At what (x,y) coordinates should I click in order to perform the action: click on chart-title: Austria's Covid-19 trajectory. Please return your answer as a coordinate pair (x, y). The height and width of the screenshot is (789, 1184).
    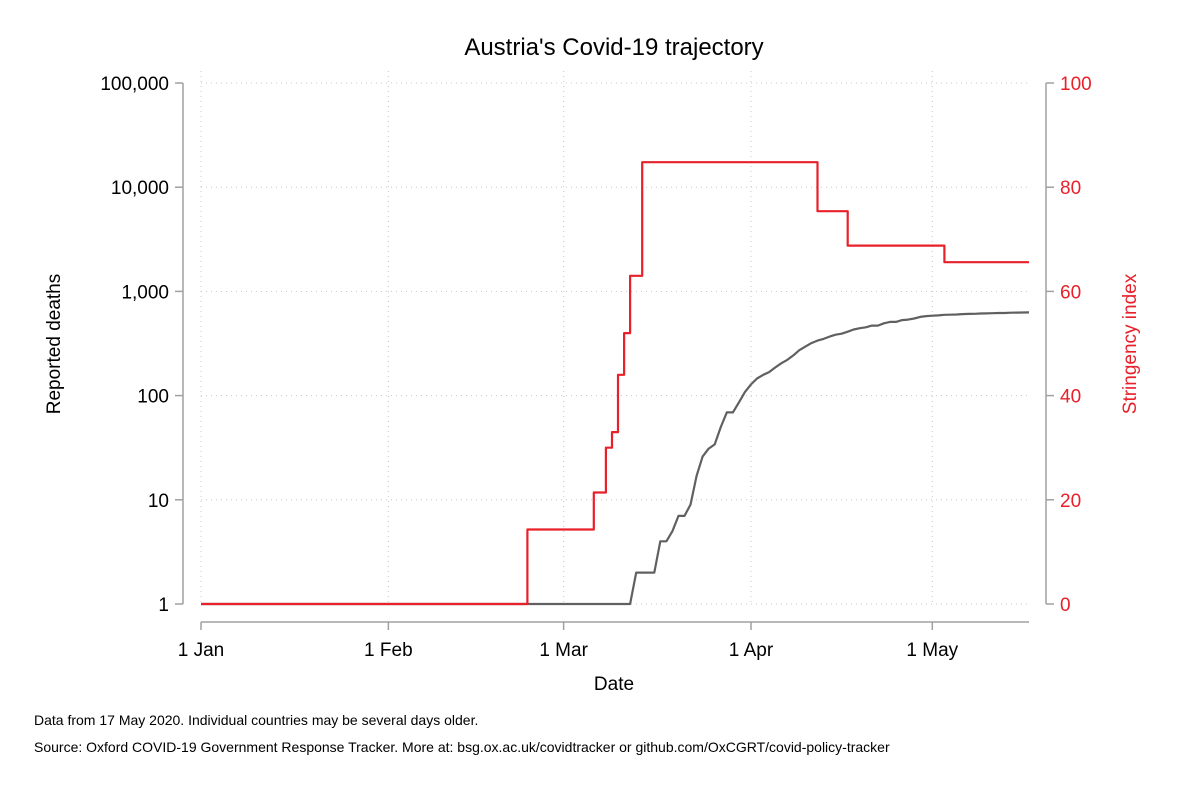
    Looking at the image, I should click on (613, 47).